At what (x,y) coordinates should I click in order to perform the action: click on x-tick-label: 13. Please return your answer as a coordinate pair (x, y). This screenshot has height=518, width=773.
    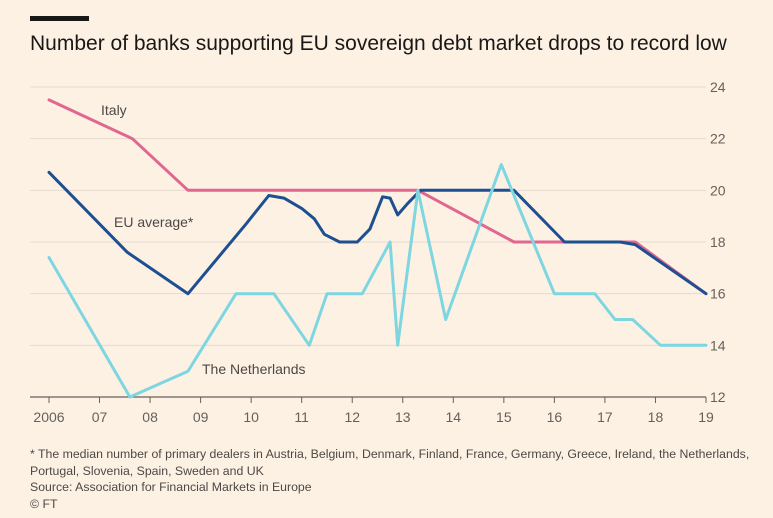
    Looking at the image, I should click on (403, 417).